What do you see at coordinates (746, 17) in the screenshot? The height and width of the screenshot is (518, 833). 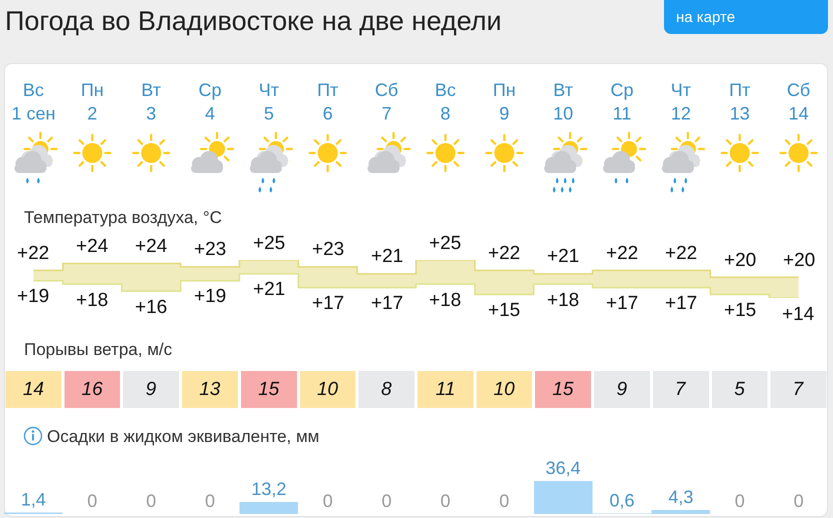 I see `map-button: на карте` at bounding box center [746, 17].